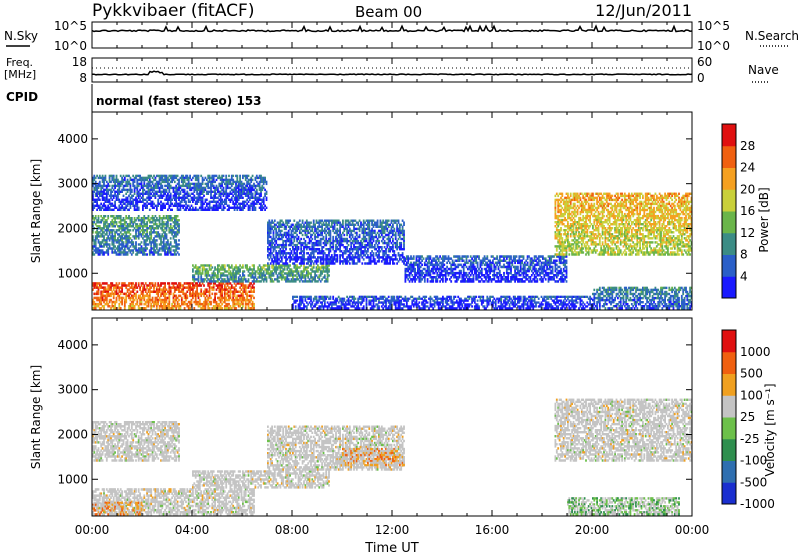 The width and height of the screenshot is (800, 554). Describe the element at coordinates (701, 78) in the screenshot. I see `nave-tick-bottom: 0` at that location.